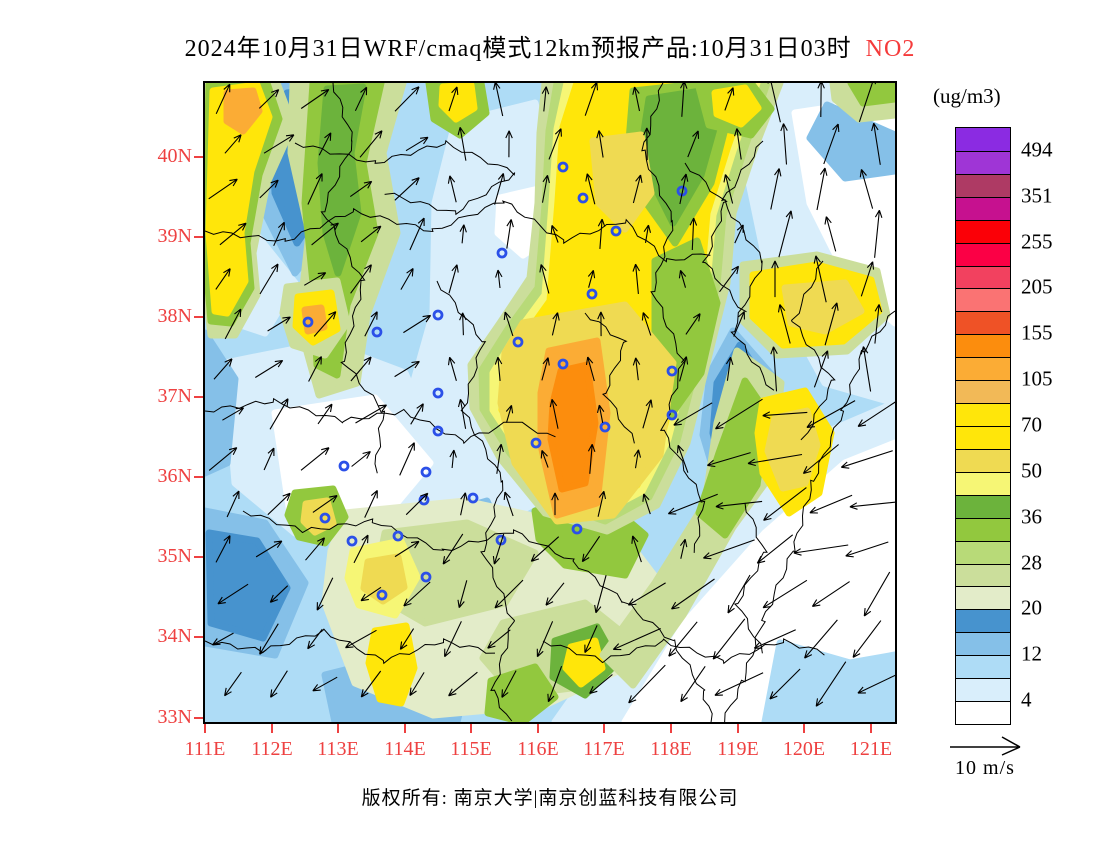 The width and height of the screenshot is (1100, 850). I want to click on lon-tick, so click(738, 728).